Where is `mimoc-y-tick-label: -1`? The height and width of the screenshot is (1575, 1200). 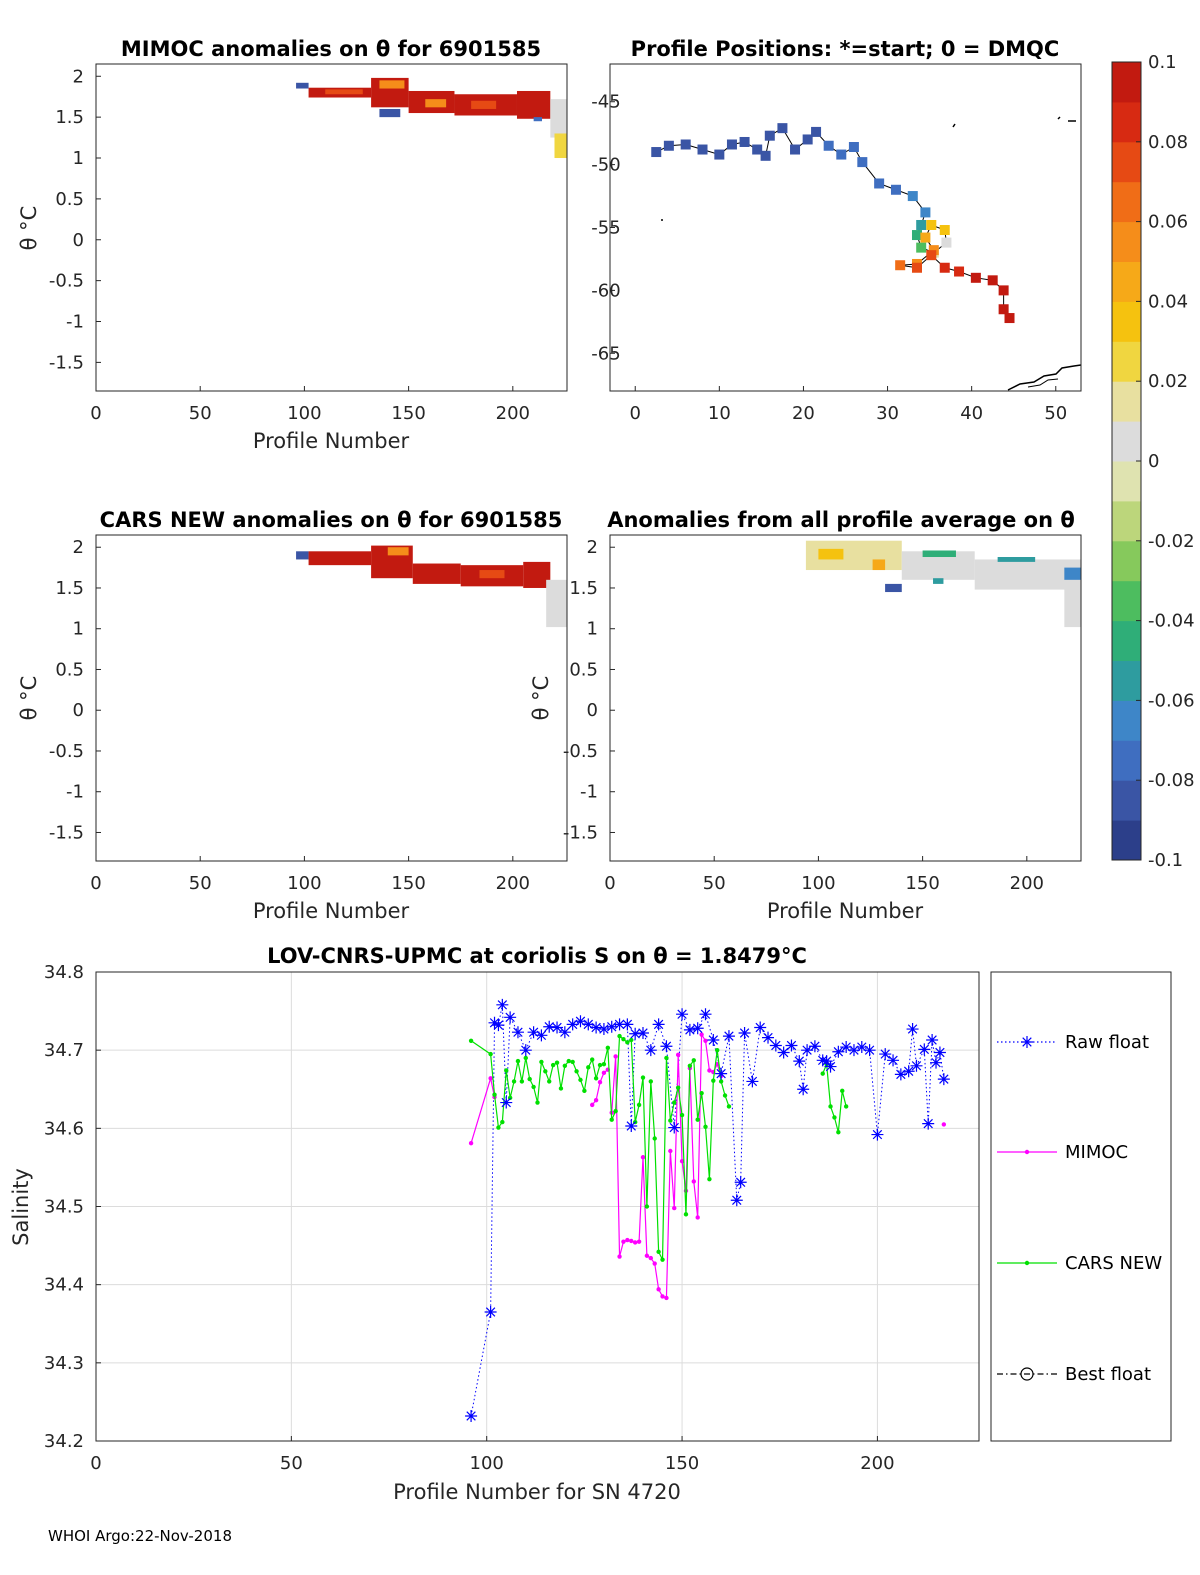 mimoc-y-tick-label: -1 is located at coordinates (75, 322).